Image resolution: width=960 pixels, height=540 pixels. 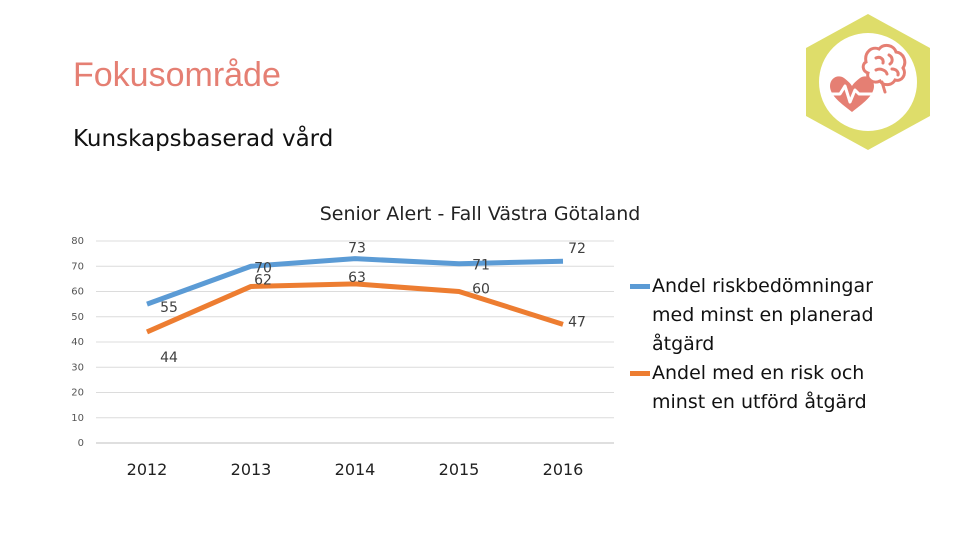 I want to click on data-label: 47, so click(x=577, y=322).